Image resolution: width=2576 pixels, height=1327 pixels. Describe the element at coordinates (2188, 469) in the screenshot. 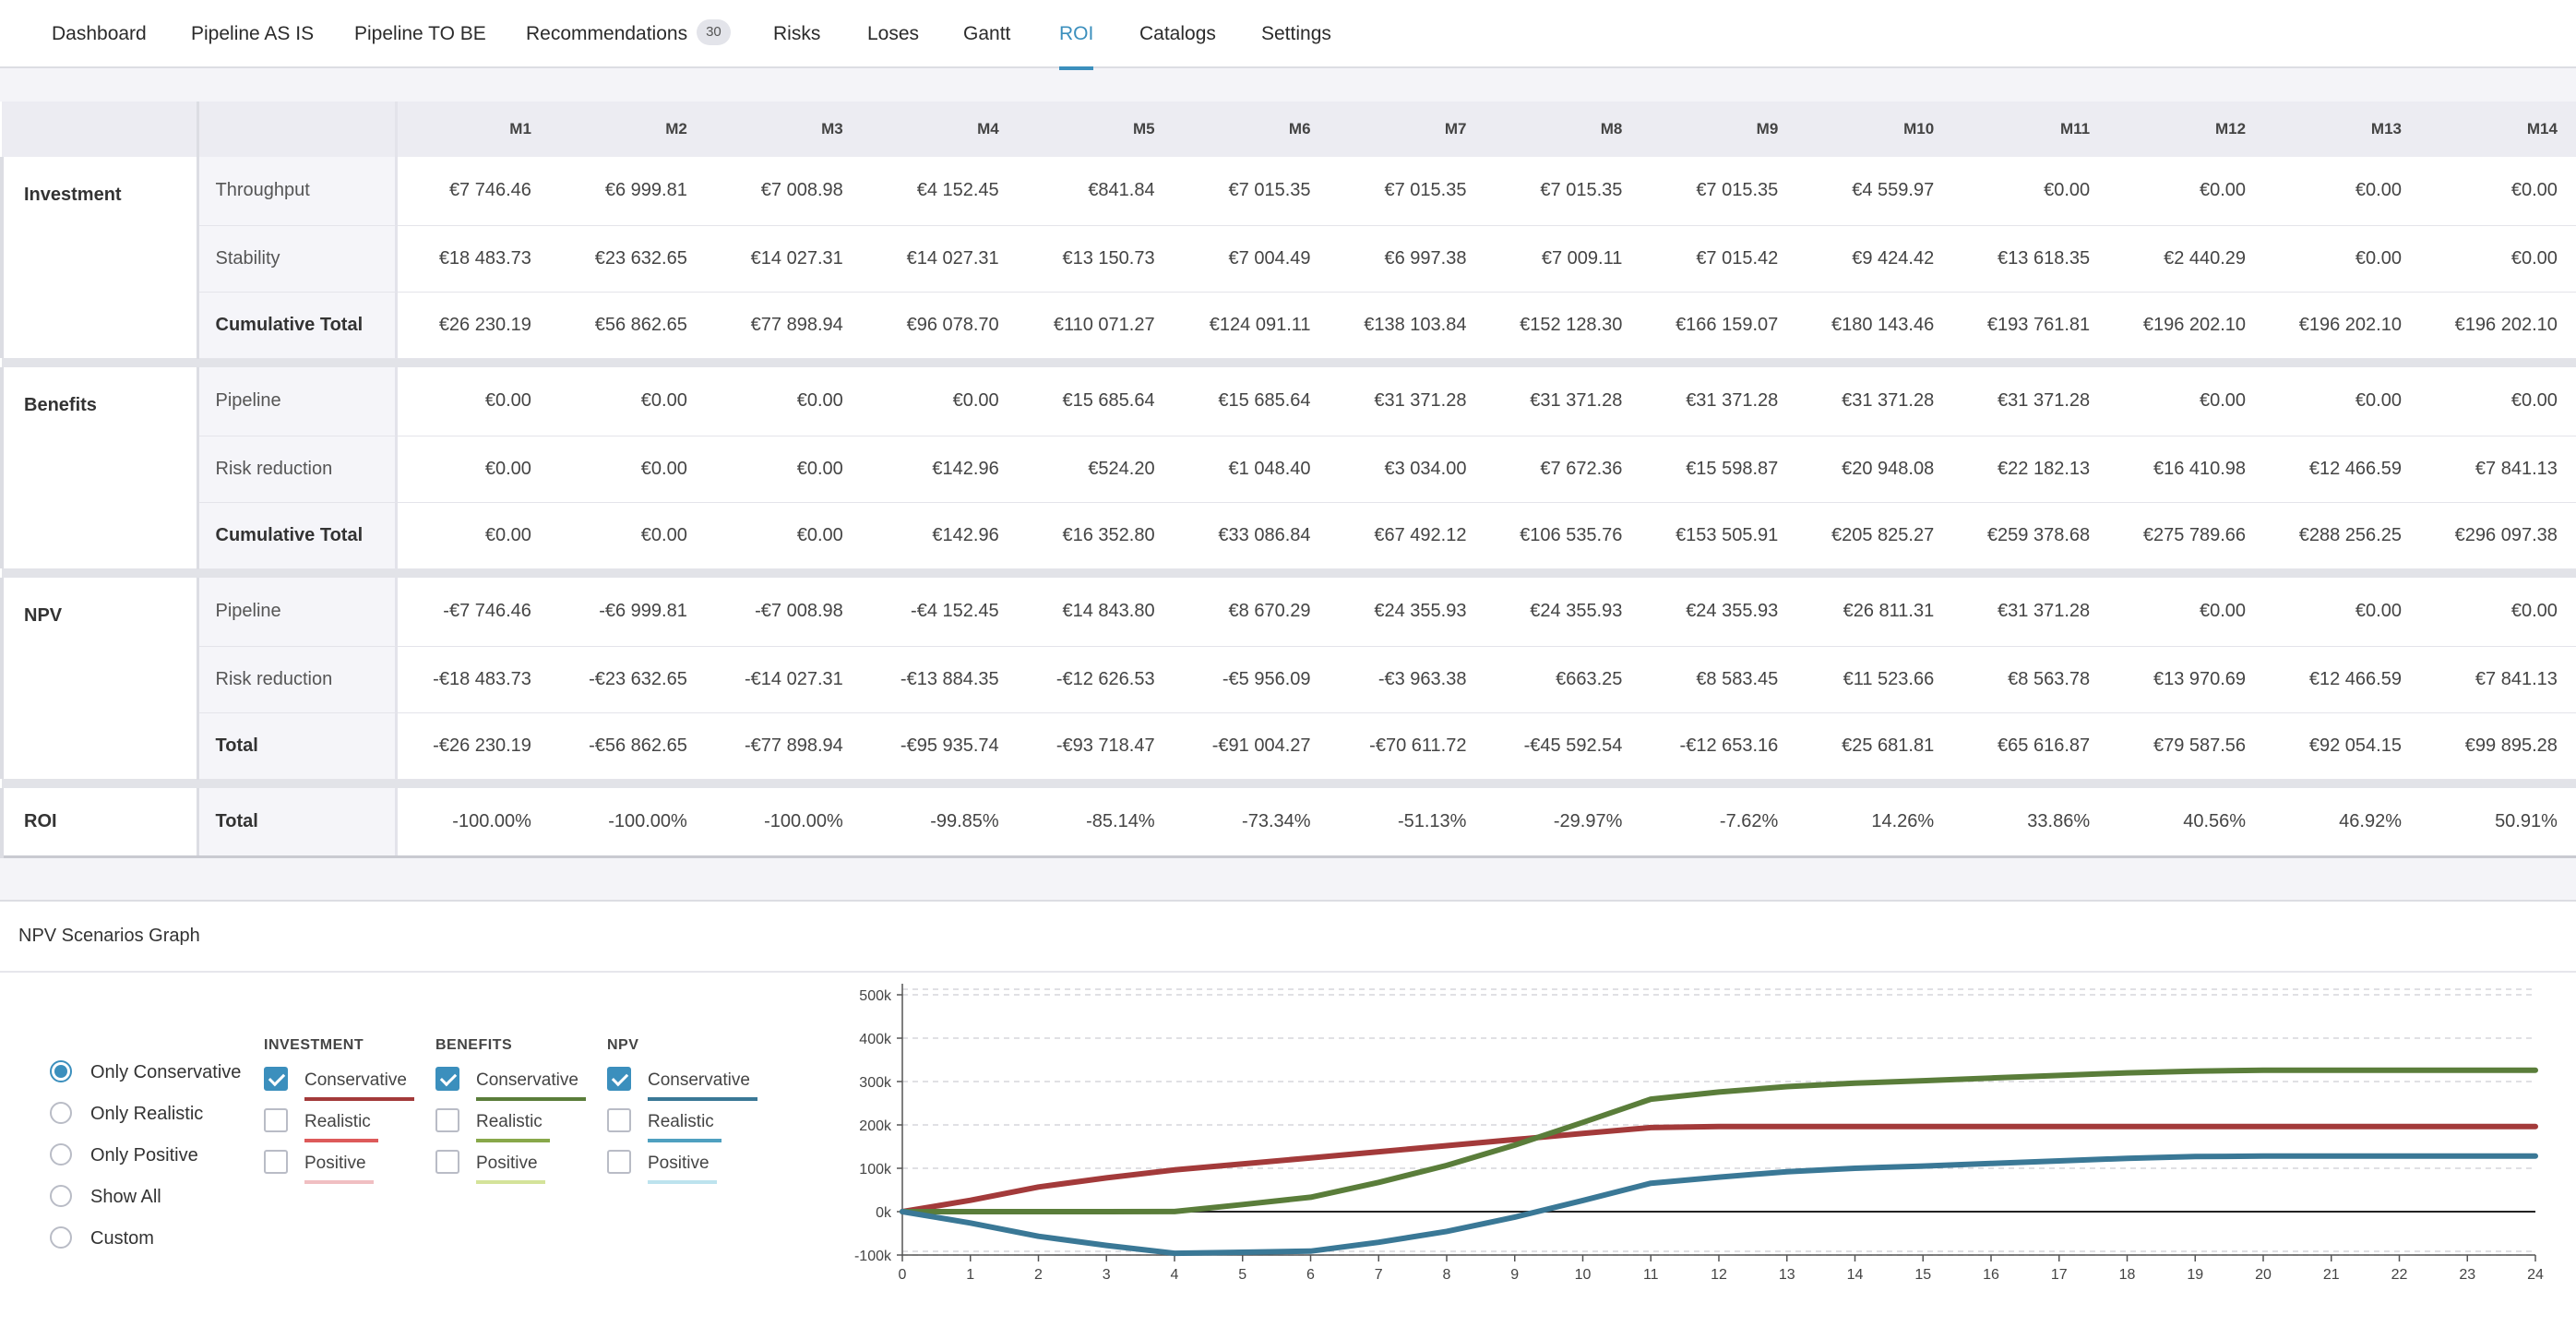

I see `table-cell: €16 410.98` at that location.